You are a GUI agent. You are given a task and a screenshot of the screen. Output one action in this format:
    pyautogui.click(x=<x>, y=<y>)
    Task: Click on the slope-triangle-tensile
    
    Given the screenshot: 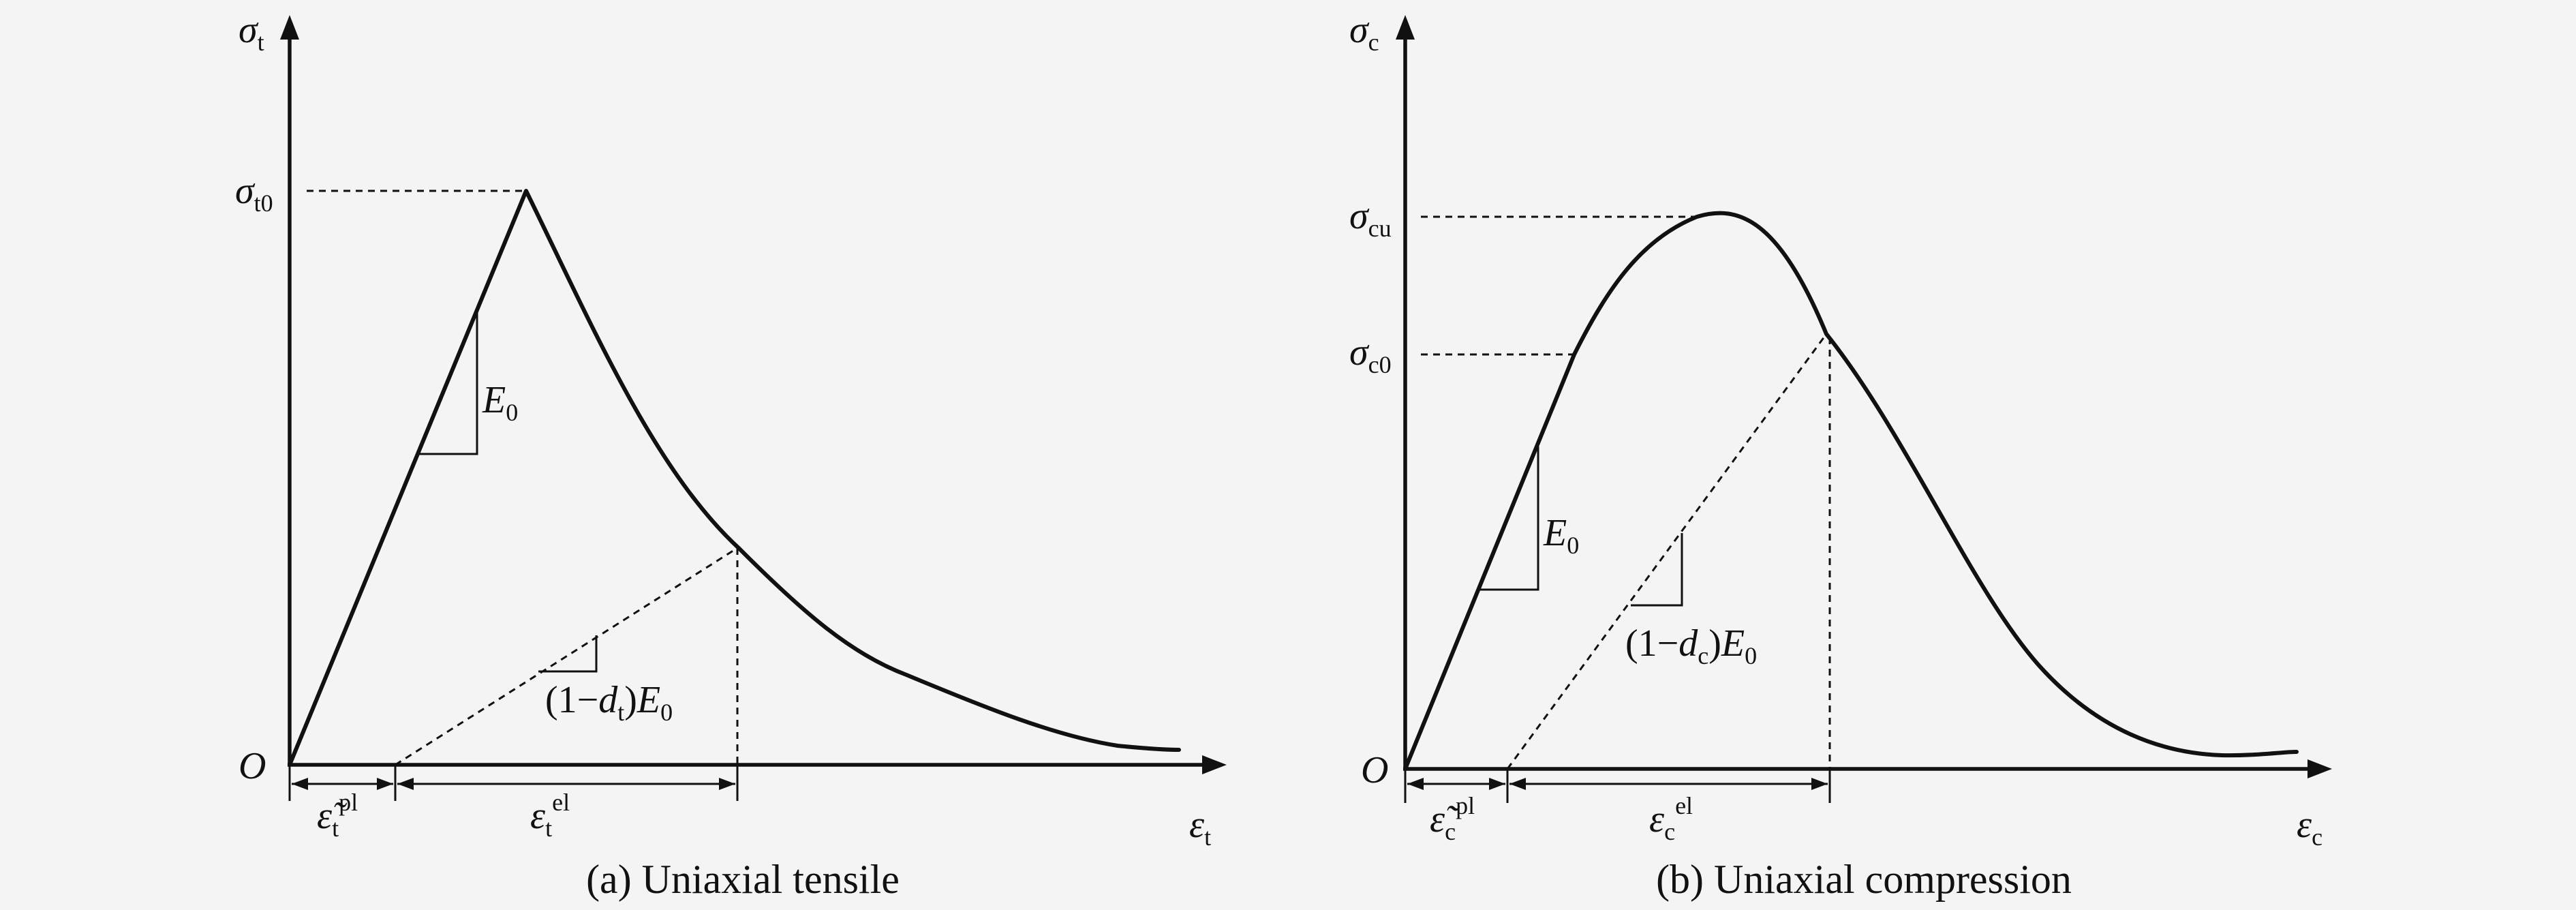 What is the action you would take?
    pyautogui.click(x=448, y=382)
    